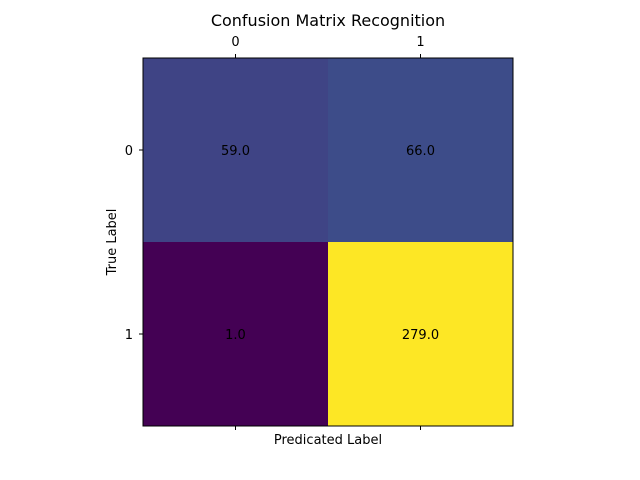  I want to click on x-tick-label-0: 0, so click(235, 42).